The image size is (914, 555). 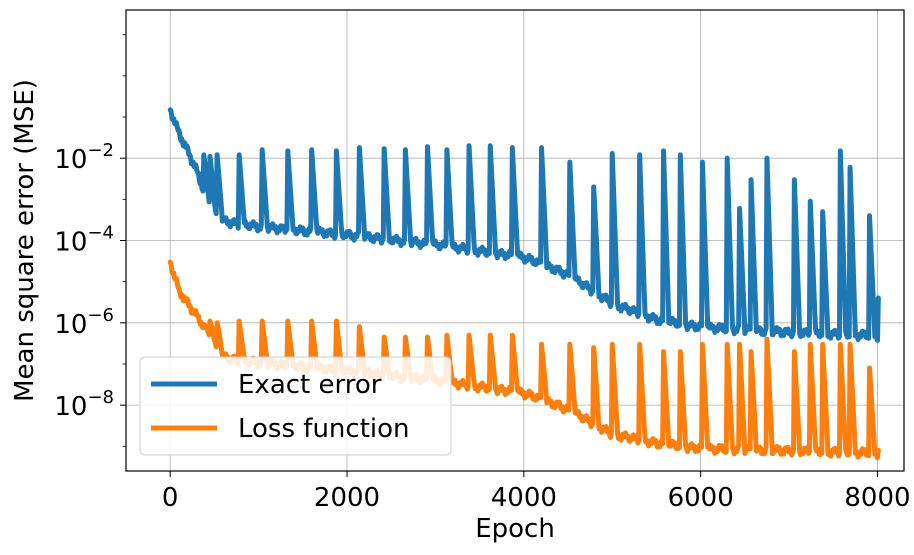 I want to click on legend: Exact error Loss function, so click(x=295, y=406).